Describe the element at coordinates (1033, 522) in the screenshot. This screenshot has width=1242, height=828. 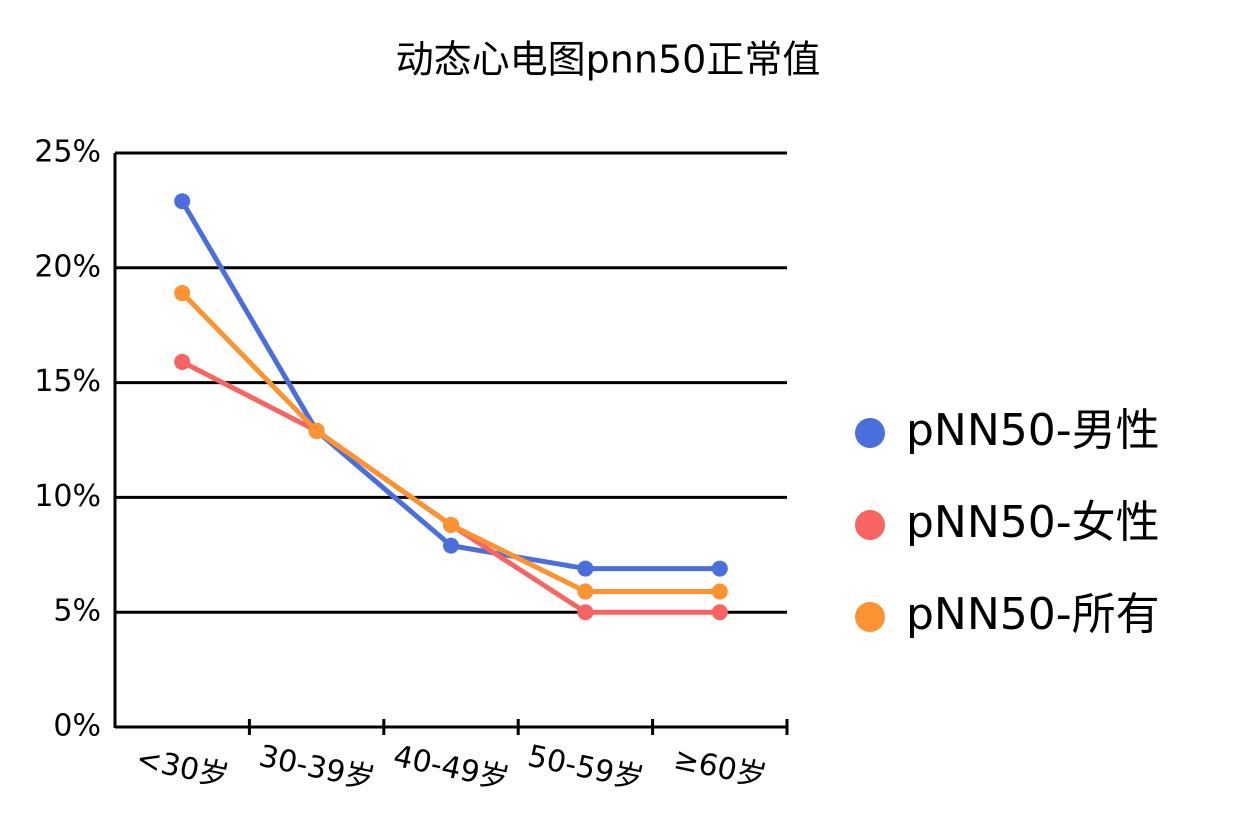
I see `legend-label: pNN50-女性` at that location.